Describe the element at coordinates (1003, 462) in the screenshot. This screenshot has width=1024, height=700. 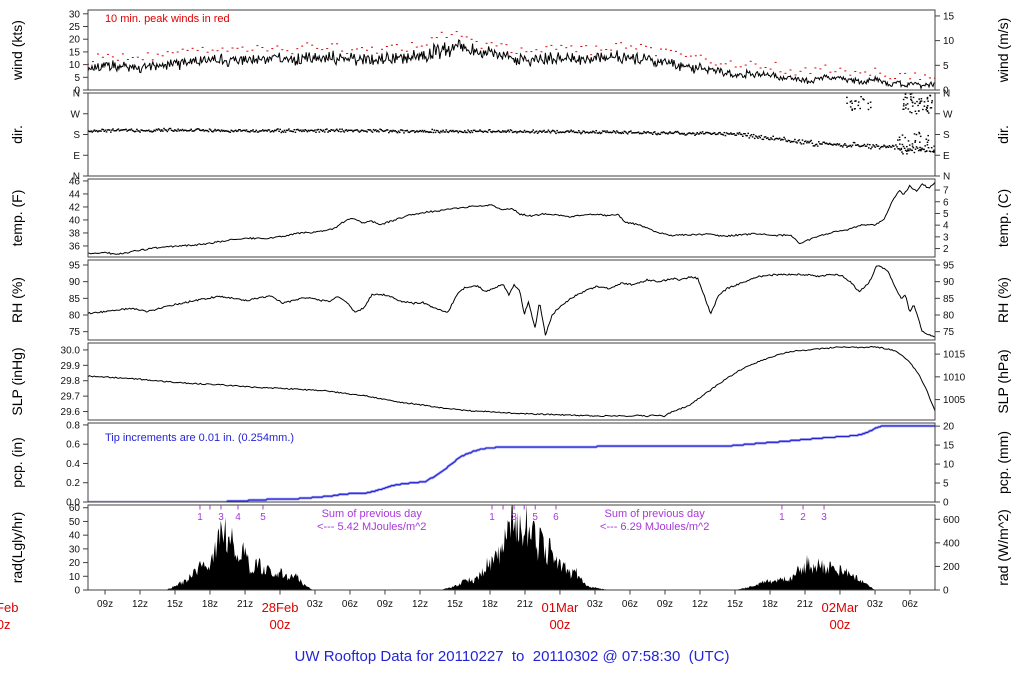
I see `axis-label-right: pcp. (mm)` at that location.